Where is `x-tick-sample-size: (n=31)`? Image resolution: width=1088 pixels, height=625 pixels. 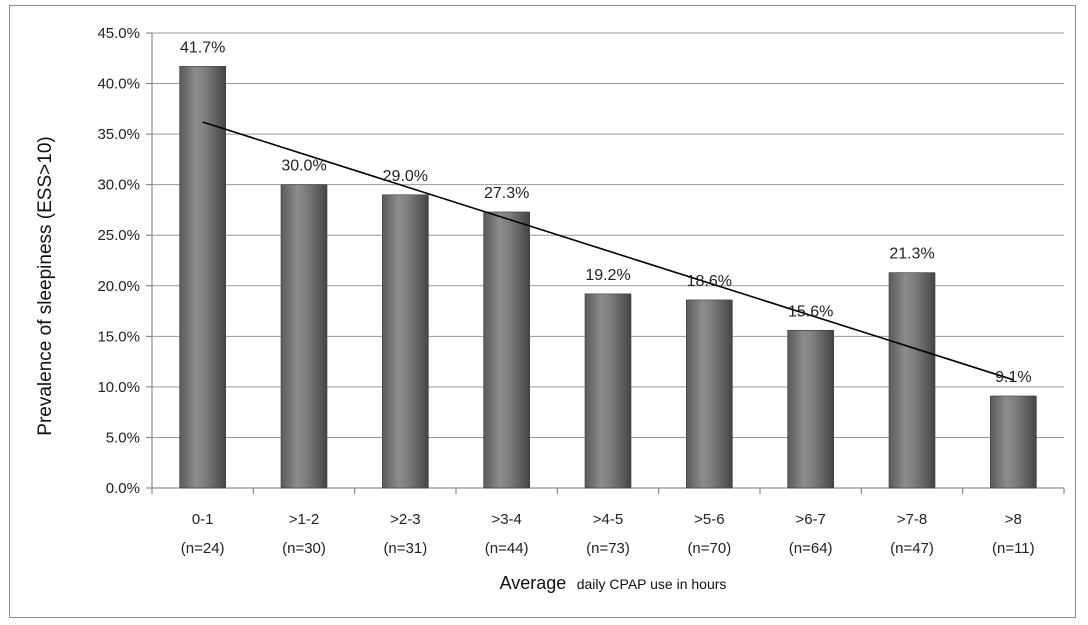
x-tick-sample-size: (n=31) is located at coordinates (405, 548).